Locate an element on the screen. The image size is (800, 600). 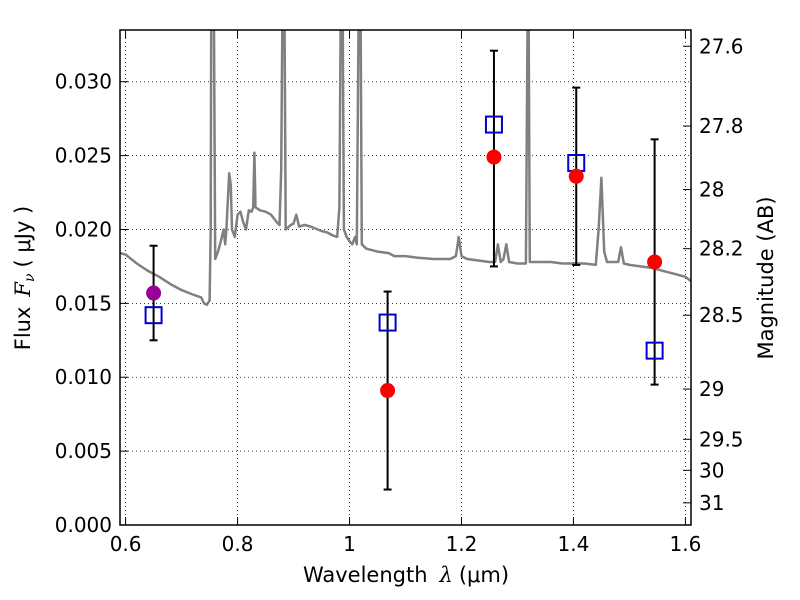
y-tick-label: 0.020 is located at coordinates (83, 229).